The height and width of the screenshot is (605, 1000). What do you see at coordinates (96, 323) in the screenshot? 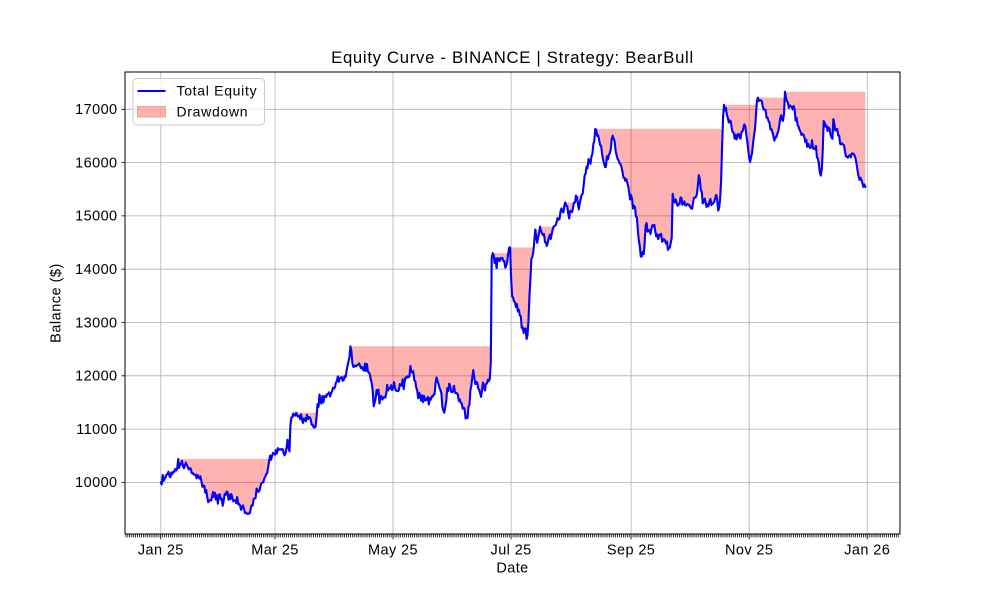
I see `svg-text: 13000` at bounding box center [96, 323].